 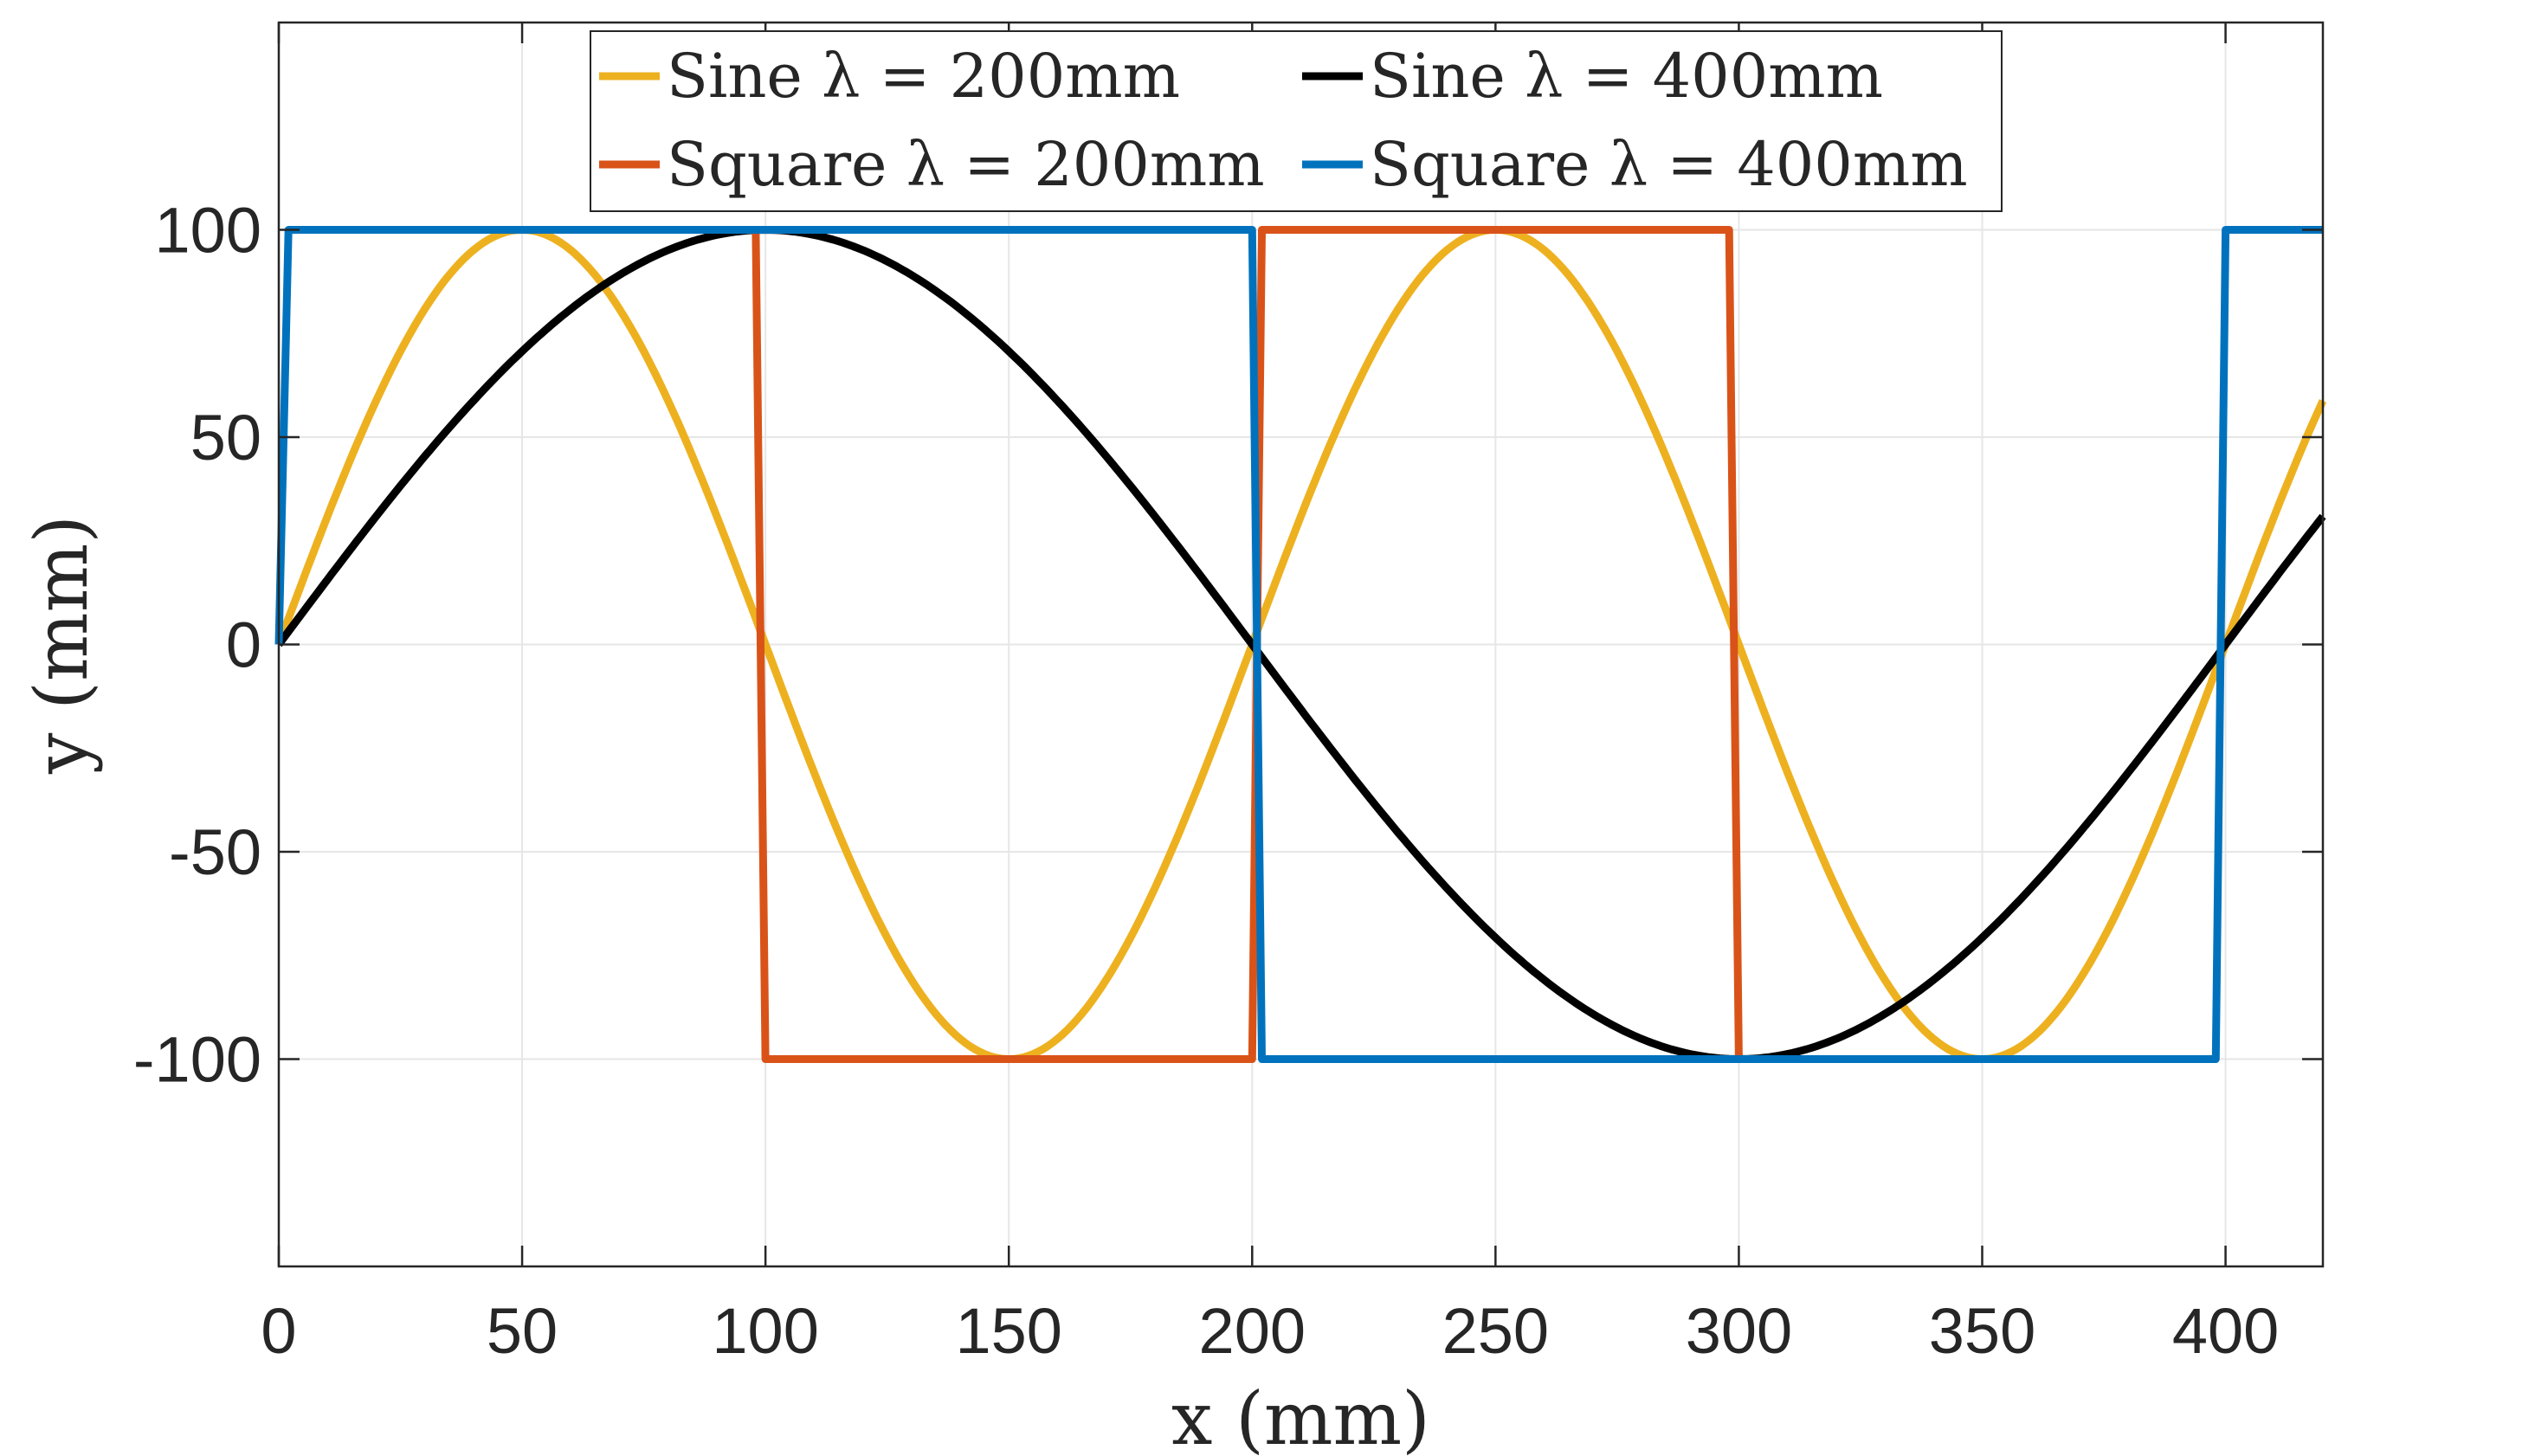 I want to click on x-tick-label: 50, so click(x=522, y=1331).